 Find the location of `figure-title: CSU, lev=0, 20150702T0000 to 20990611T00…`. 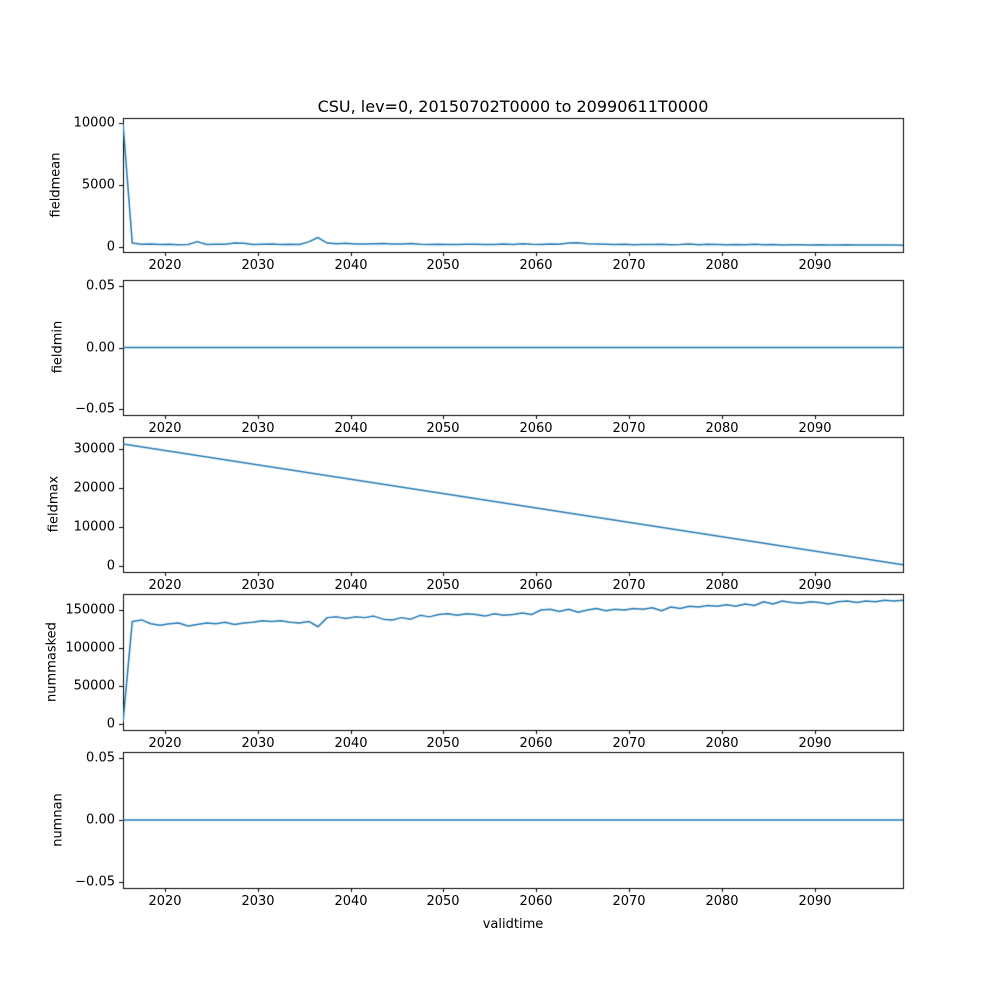

figure-title: CSU, lev=0, 20150702T0000 to 20990611T00… is located at coordinates (513, 106).